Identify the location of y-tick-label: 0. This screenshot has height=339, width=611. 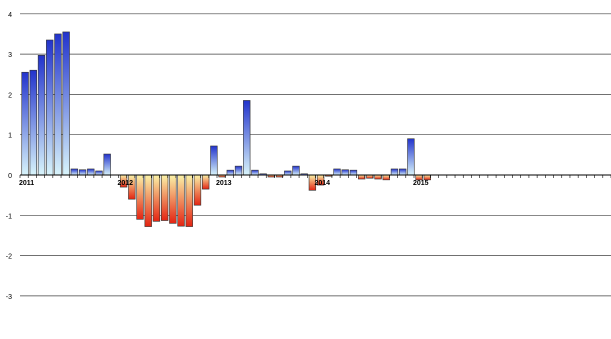
(10, 176).